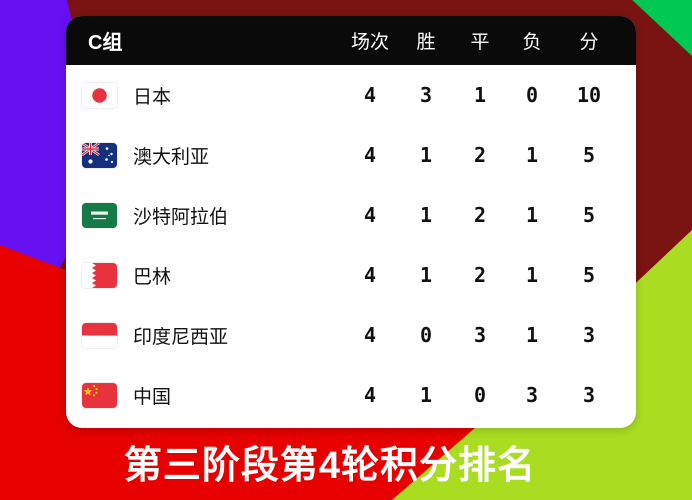 The width and height of the screenshot is (692, 500). I want to click on group-label: C组, so click(105, 43).